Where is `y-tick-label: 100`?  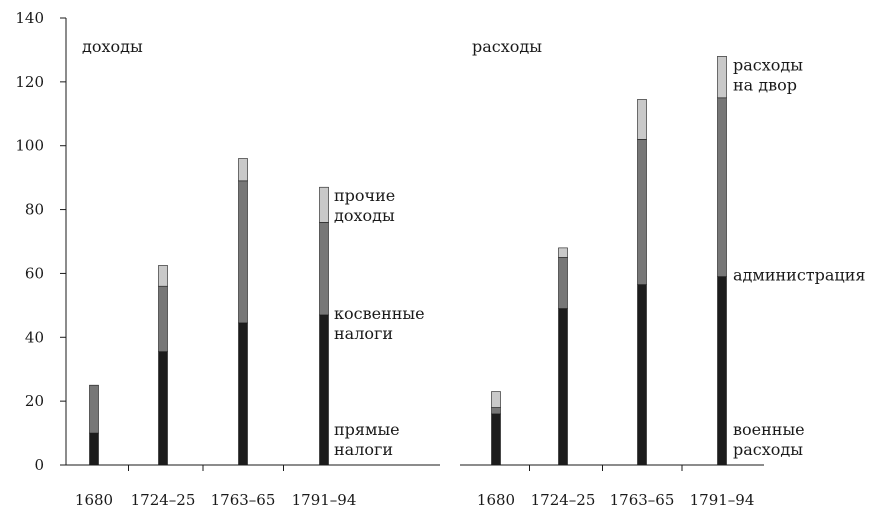
y-tick-label: 100 is located at coordinates (29, 146).